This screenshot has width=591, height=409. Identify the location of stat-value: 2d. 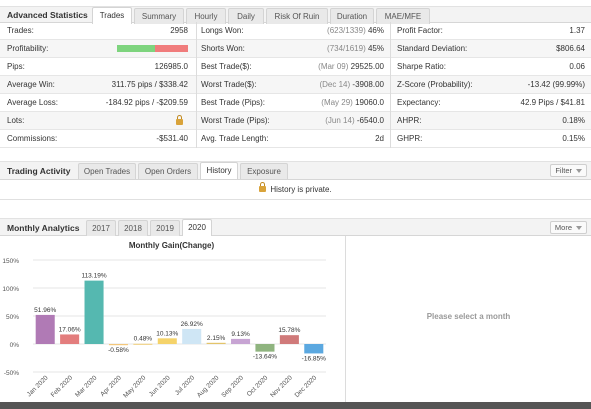
(379, 139).